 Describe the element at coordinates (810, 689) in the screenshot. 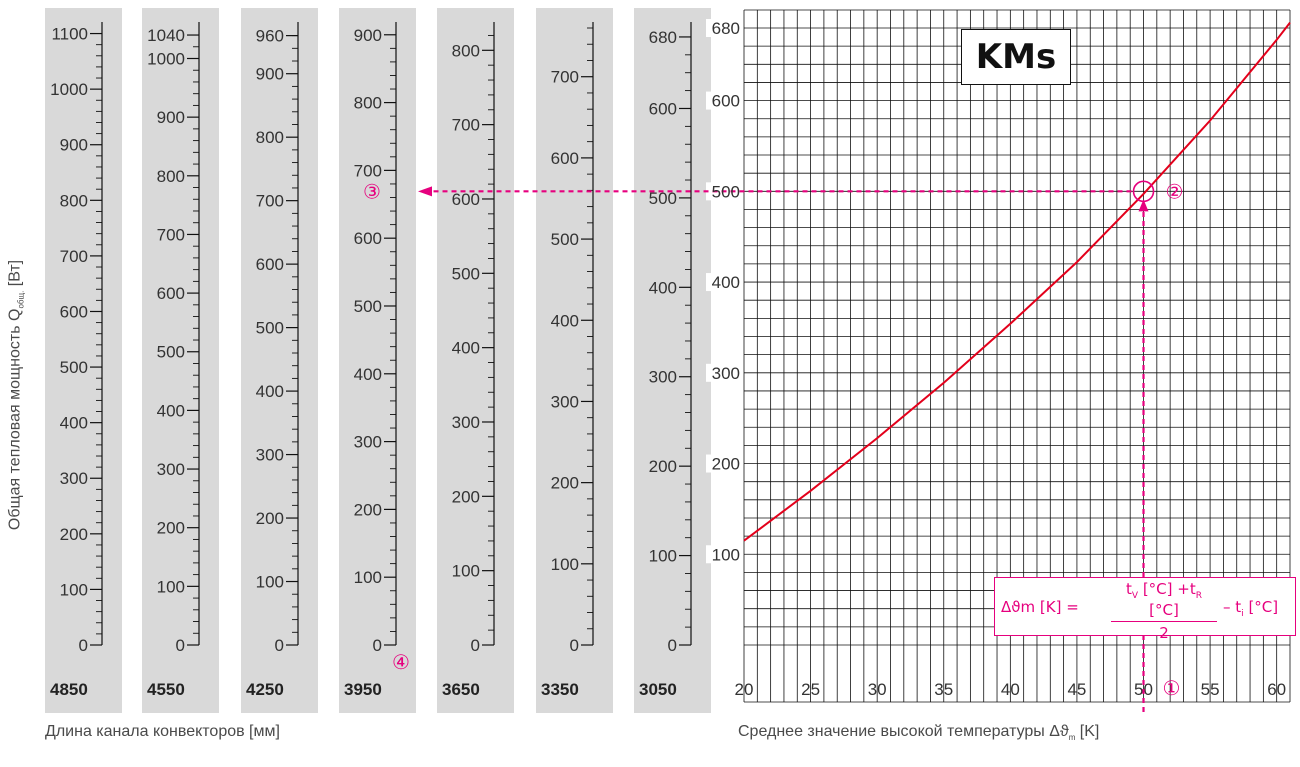

I see `x-tick-label: 25` at that location.